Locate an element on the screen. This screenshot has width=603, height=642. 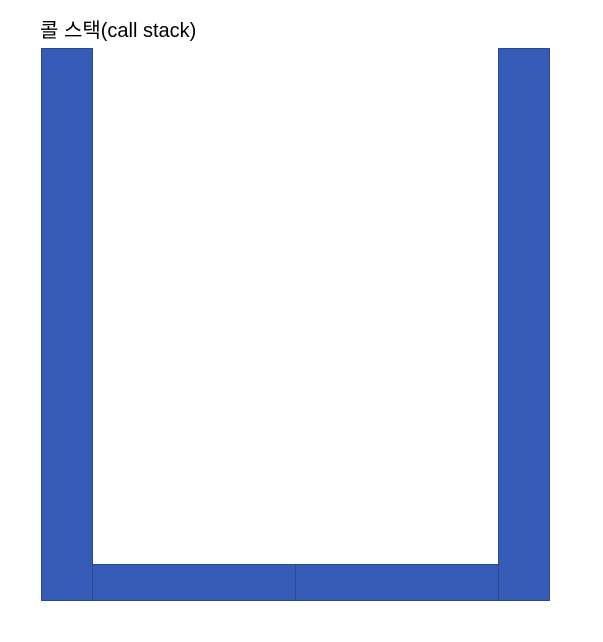
stack-right-wall is located at coordinates (524, 324).